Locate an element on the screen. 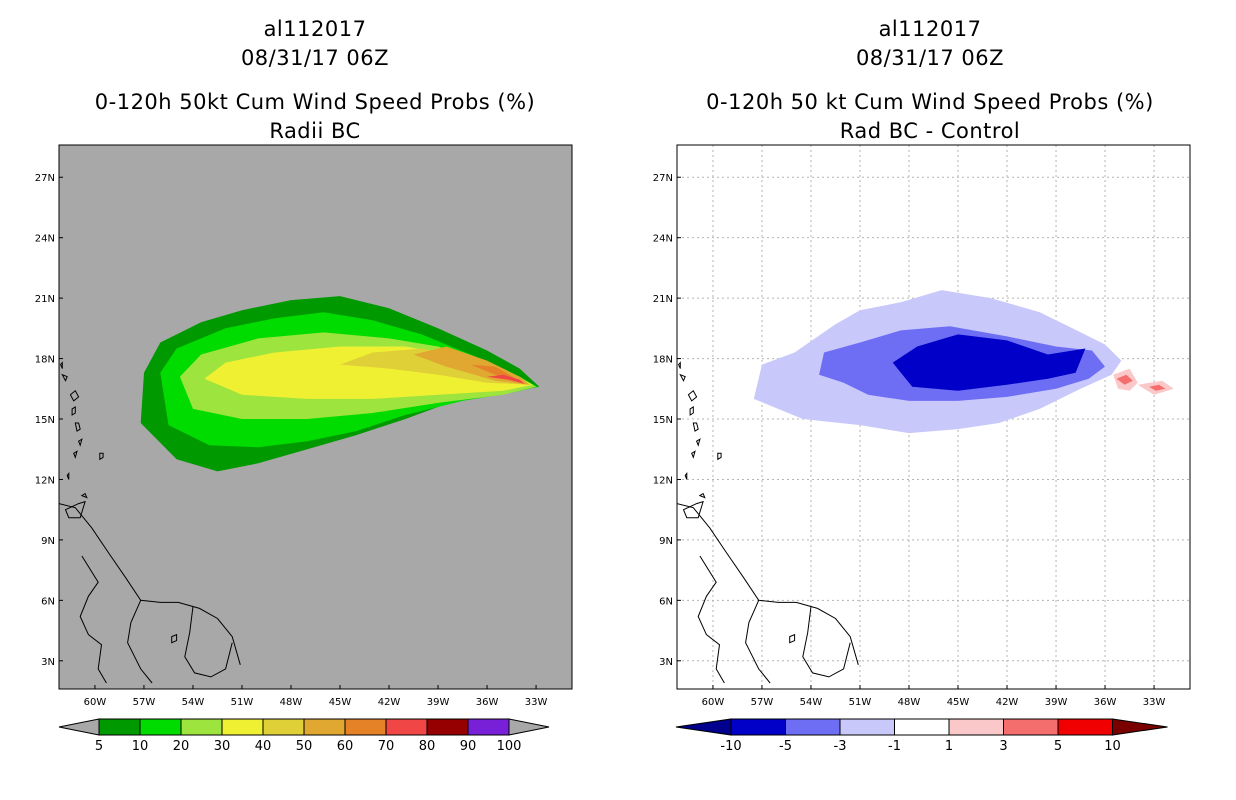 Image resolution: width=1236 pixels, height=800 pixels. left-border-guyana-suriname is located at coordinates (140, 642).